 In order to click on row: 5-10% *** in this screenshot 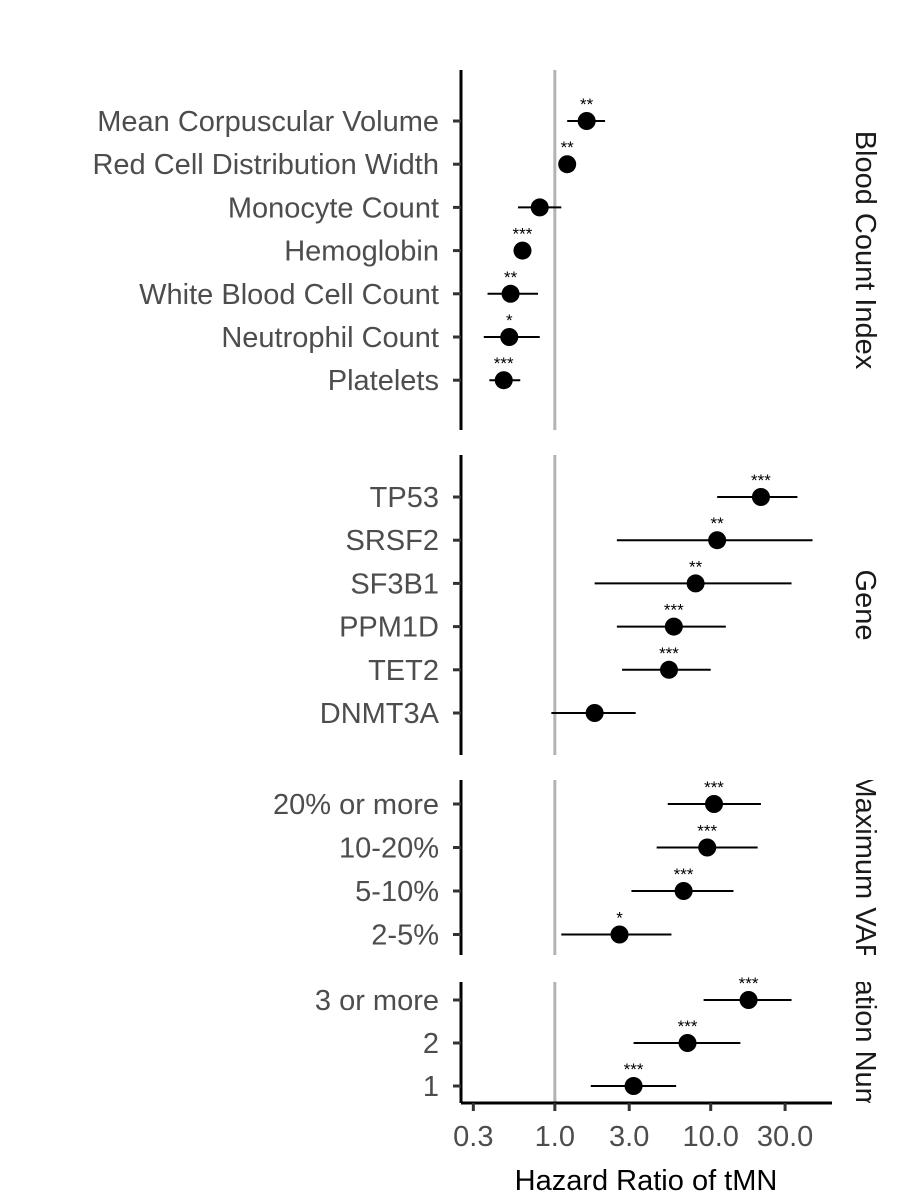, I will do `click(544, 886)`.